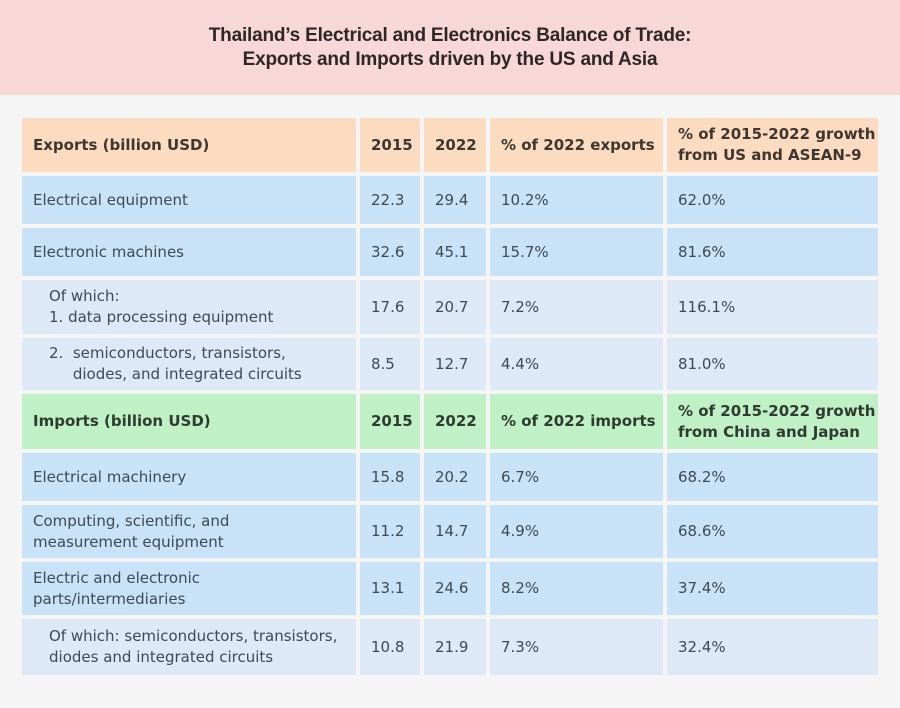  What do you see at coordinates (390, 531) in the screenshot?
I see `value-2015: 11.2` at bounding box center [390, 531].